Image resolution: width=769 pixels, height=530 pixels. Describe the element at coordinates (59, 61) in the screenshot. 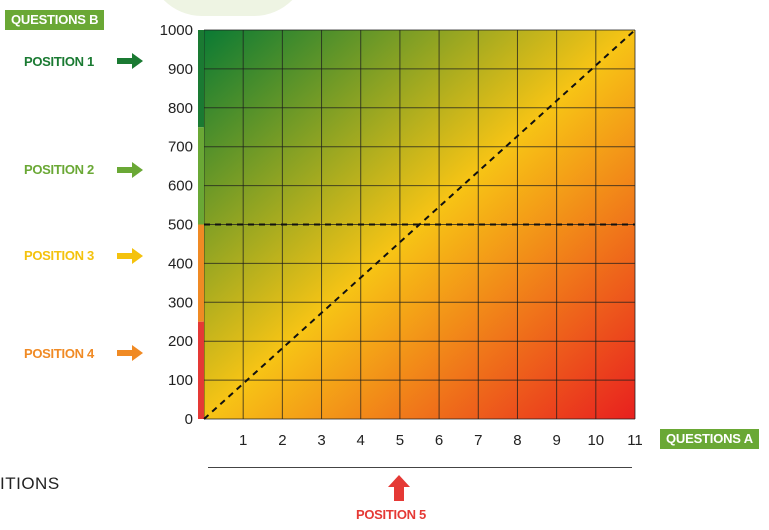

I see `position-1-label: POSITION 1` at that location.